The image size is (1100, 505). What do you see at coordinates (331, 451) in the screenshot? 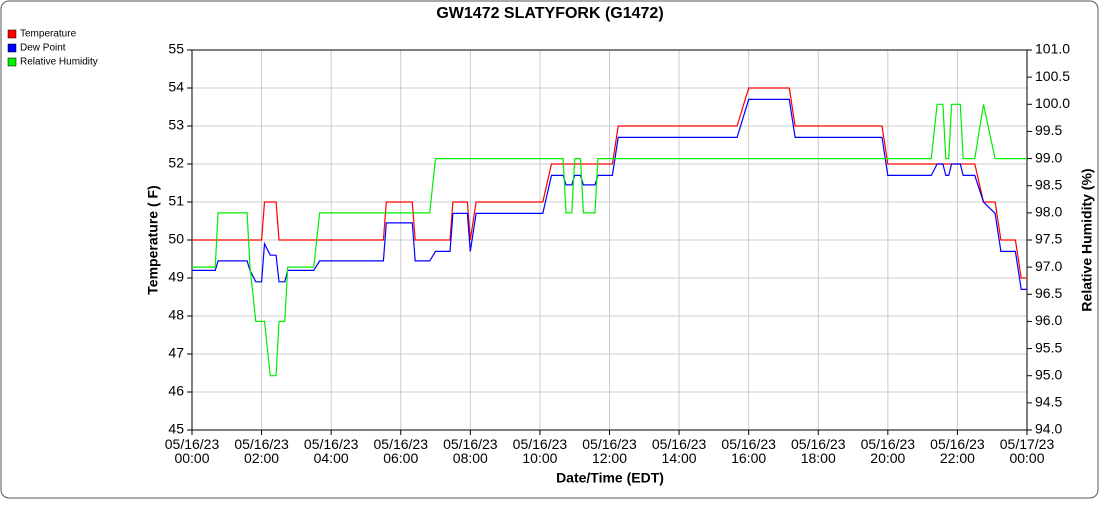
I see `x-tick-label: 05/16/23 04:00` at bounding box center [331, 451].